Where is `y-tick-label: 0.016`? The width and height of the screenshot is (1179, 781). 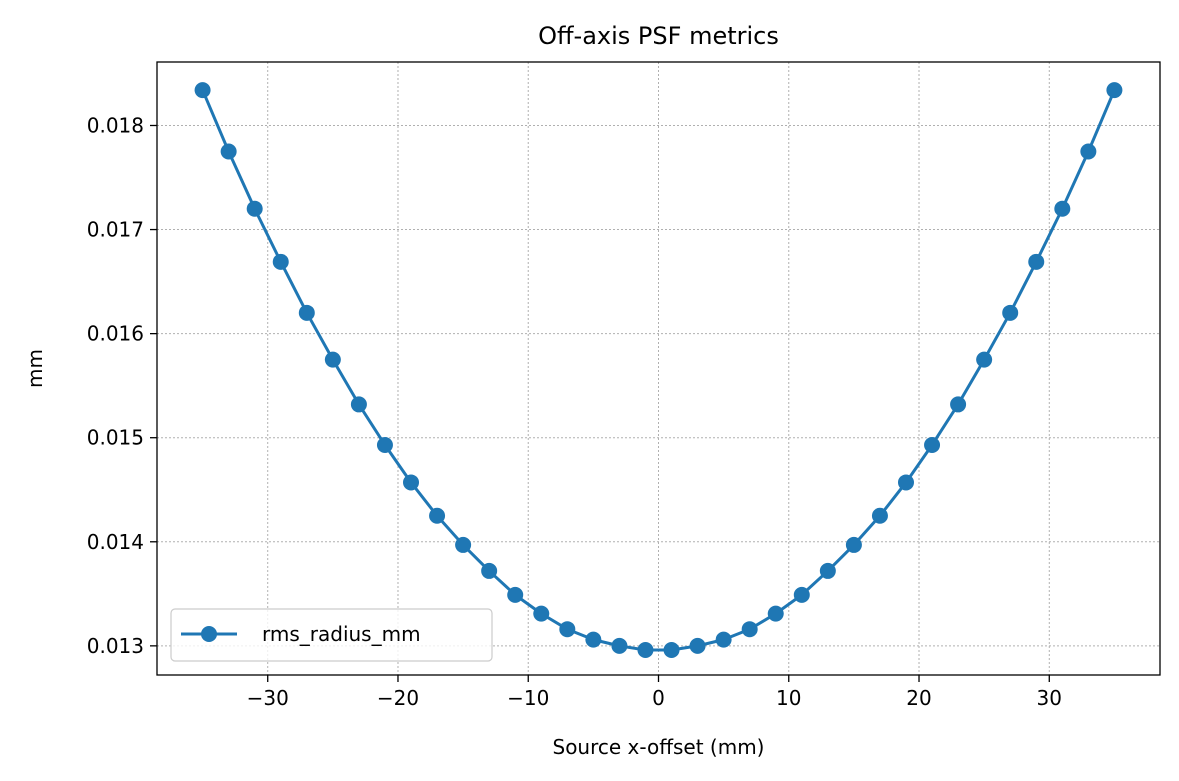 y-tick-label: 0.016 is located at coordinates (115, 334).